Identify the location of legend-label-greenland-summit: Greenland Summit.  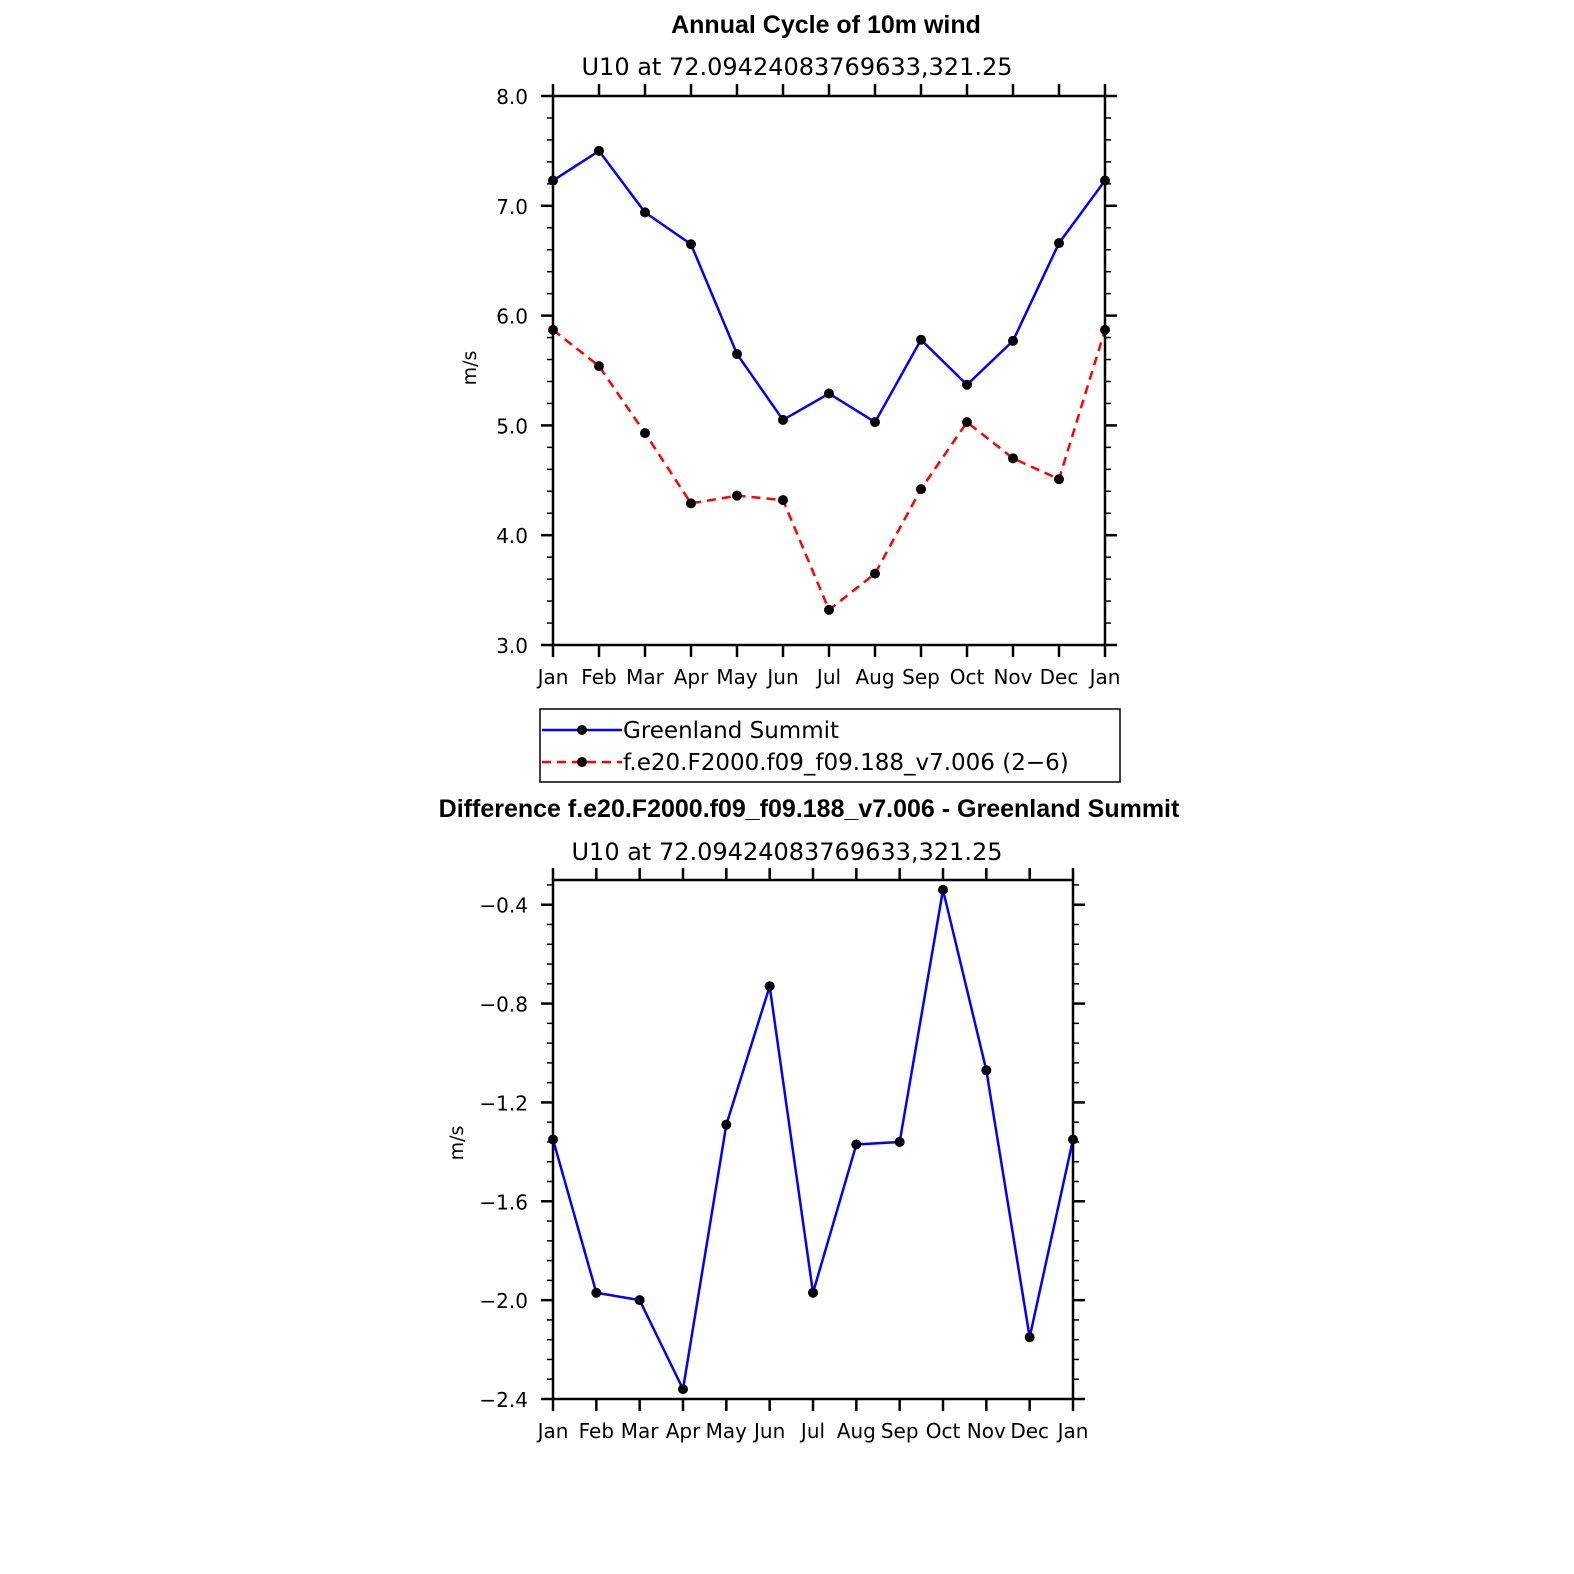
(731, 731).